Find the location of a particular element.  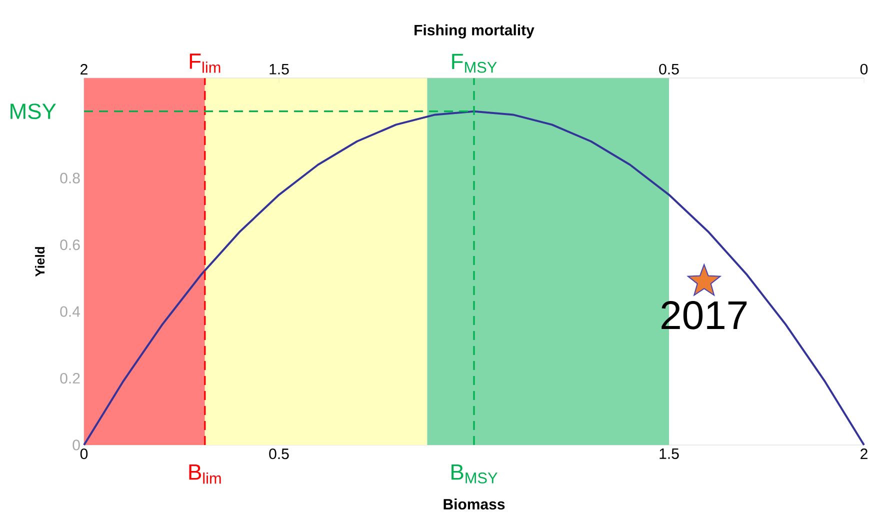

x2-tick-label: 2 is located at coordinates (84, 69).